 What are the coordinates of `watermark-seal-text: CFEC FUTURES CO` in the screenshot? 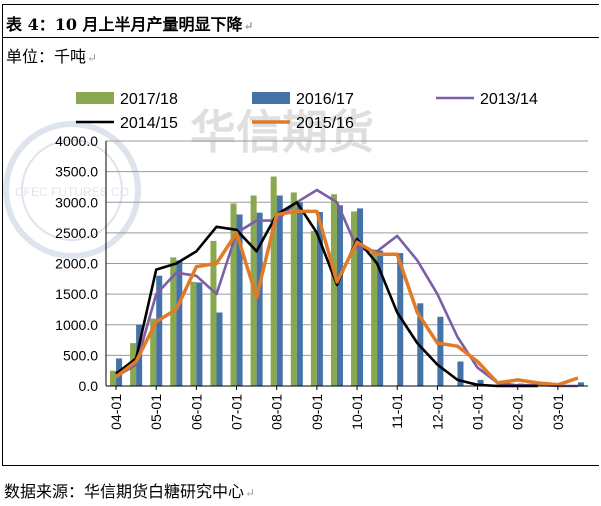 It's located at (72, 192).